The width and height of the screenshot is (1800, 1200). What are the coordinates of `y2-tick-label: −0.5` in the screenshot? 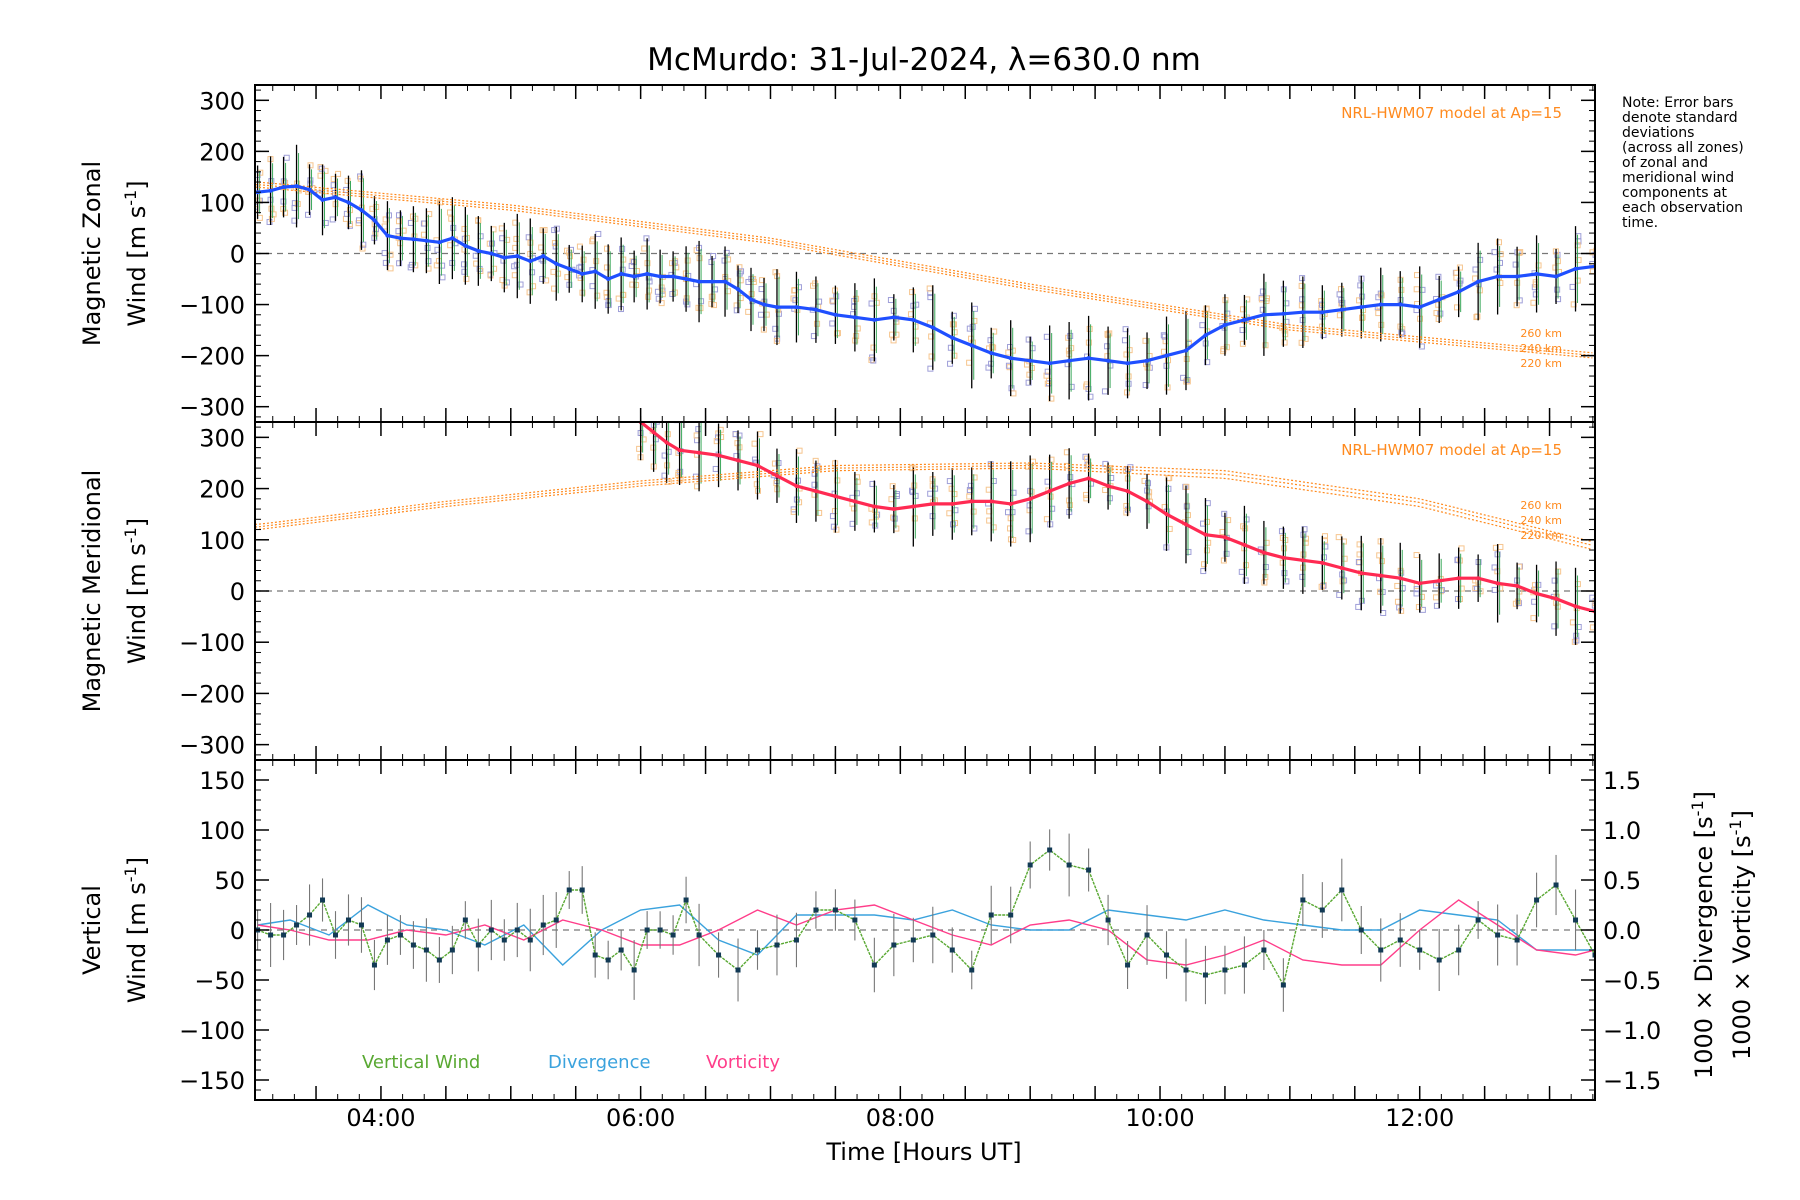 It's located at (1632, 981).